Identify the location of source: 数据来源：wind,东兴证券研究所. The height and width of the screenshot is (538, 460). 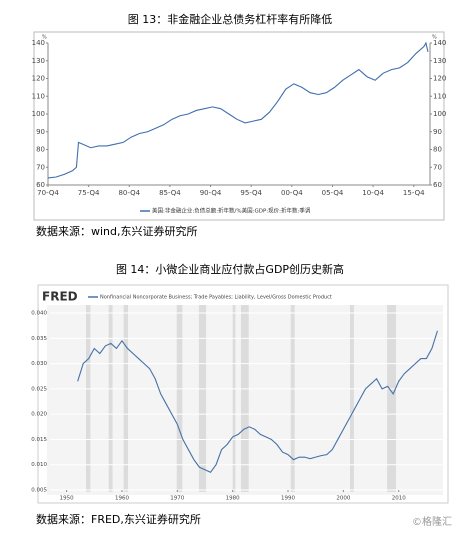
(117, 231).